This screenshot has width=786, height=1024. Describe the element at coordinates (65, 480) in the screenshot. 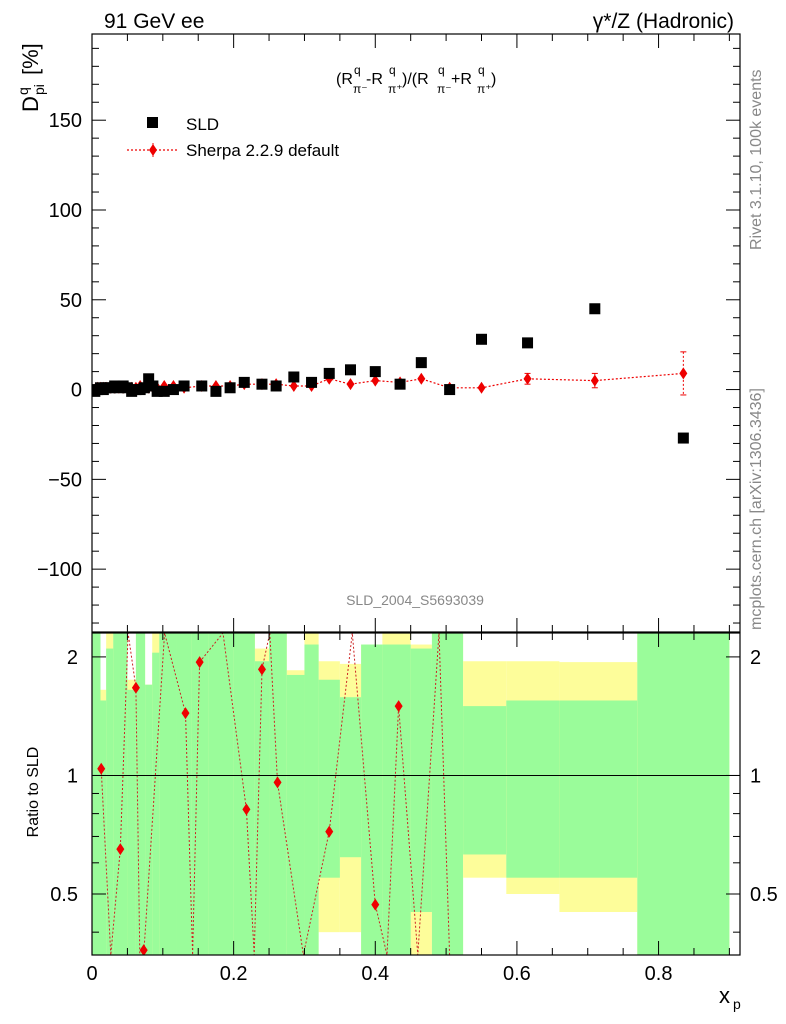

I see `y-tick-label: −50` at that location.